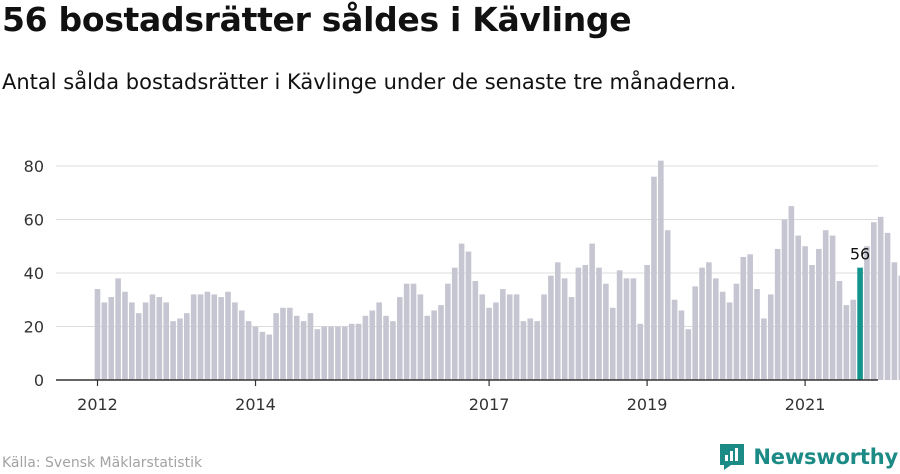 The image size is (900, 474). I want to click on highlight-value-label: 56, so click(860, 254).